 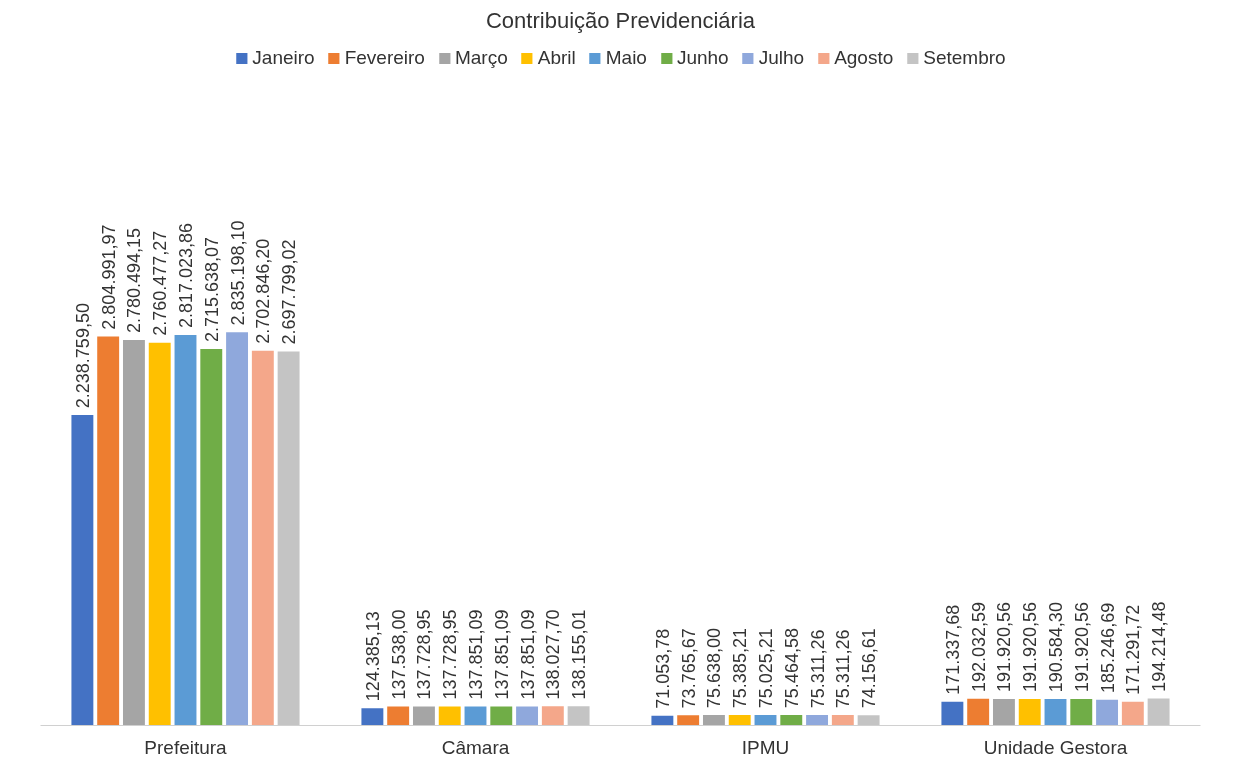 What do you see at coordinates (1056, 647) in the screenshot?
I see `data-label: 190.584,30` at bounding box center [1056, 647].